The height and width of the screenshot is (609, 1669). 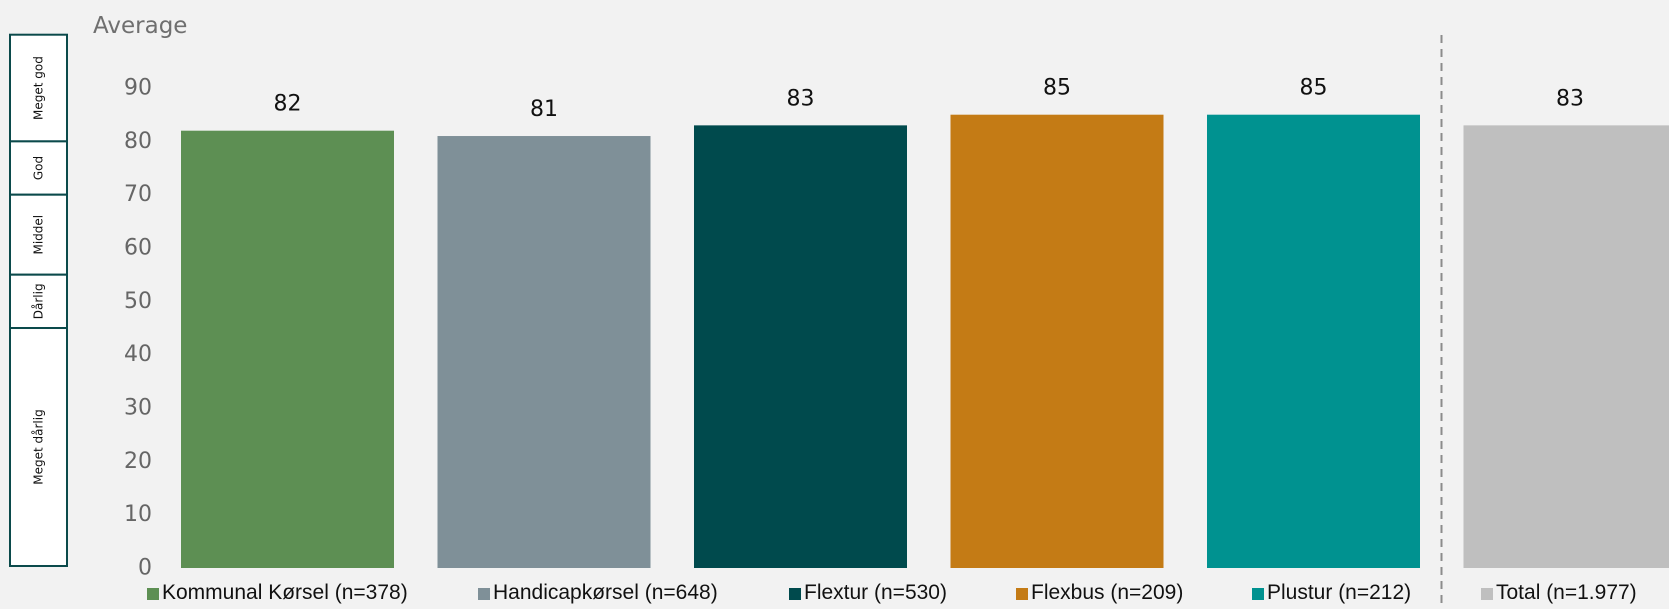 I want to click on data-label-handicapkorsel-n-648: 81, so click(x=544, y=109).